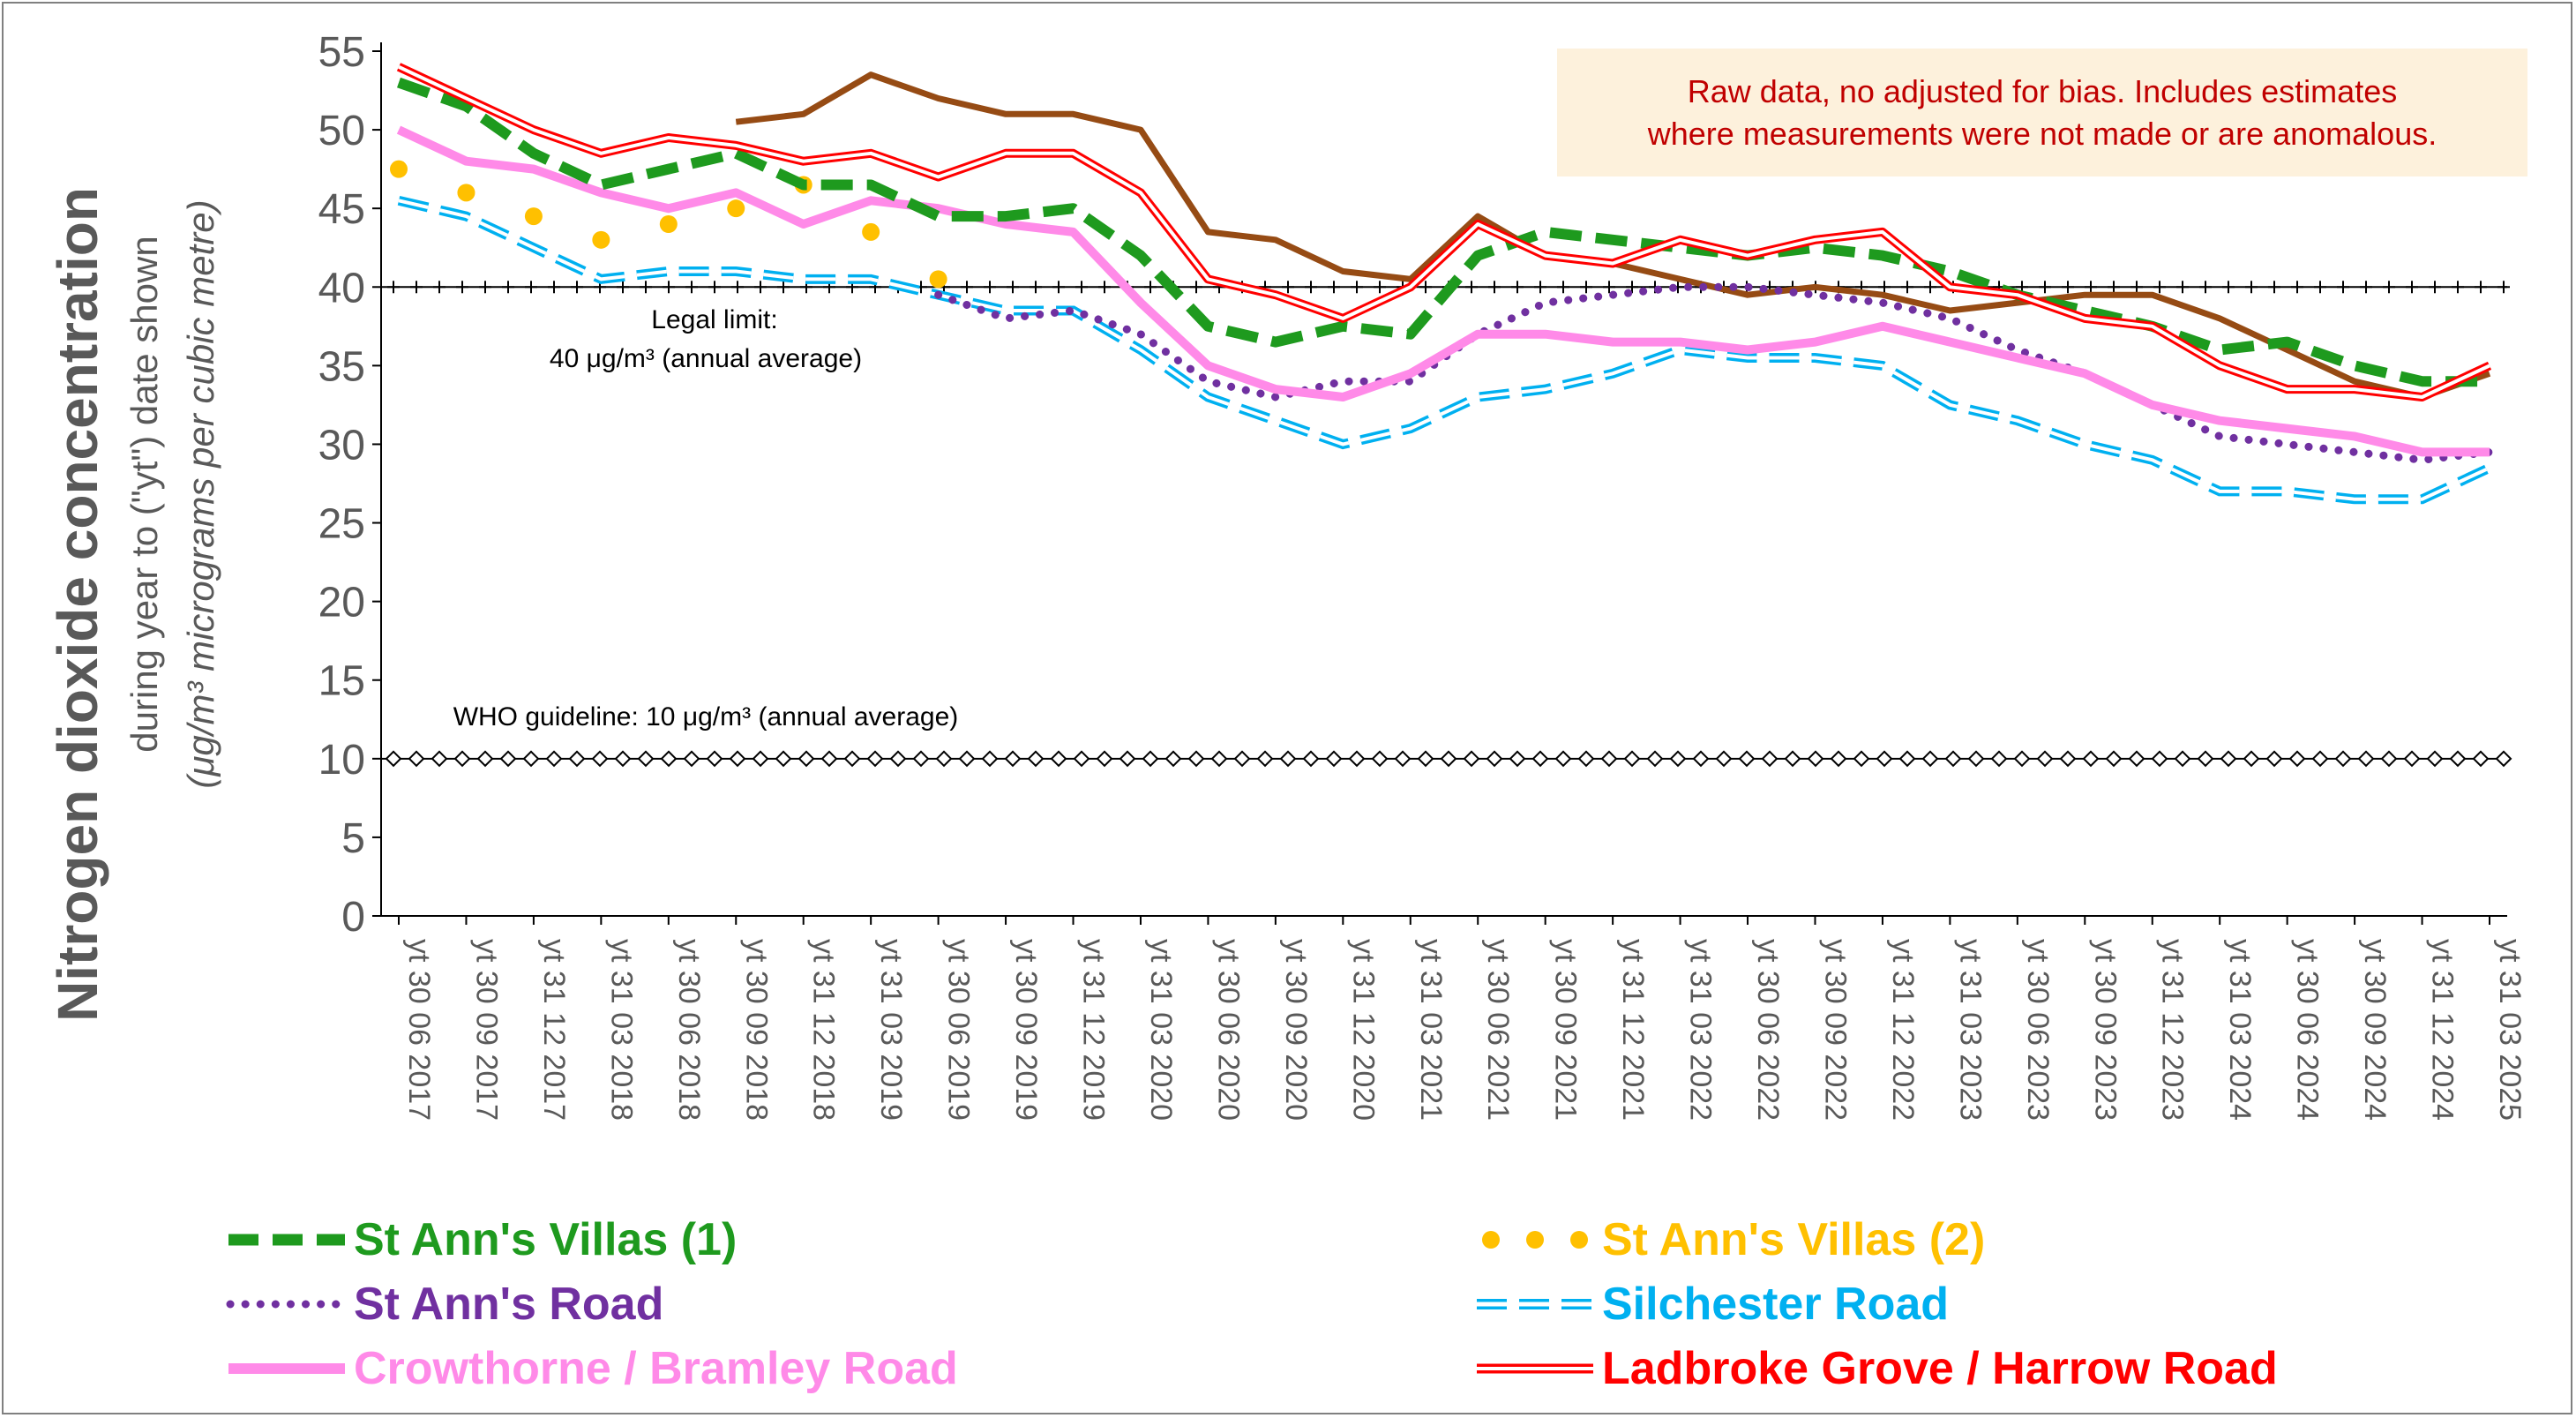 The image size is (2576, 1418). What do you see at coordinates (891, 1030) in the screenshot?
I see `x-tick-label: yt 31 03 2019` at bounding box center [891, 1030].